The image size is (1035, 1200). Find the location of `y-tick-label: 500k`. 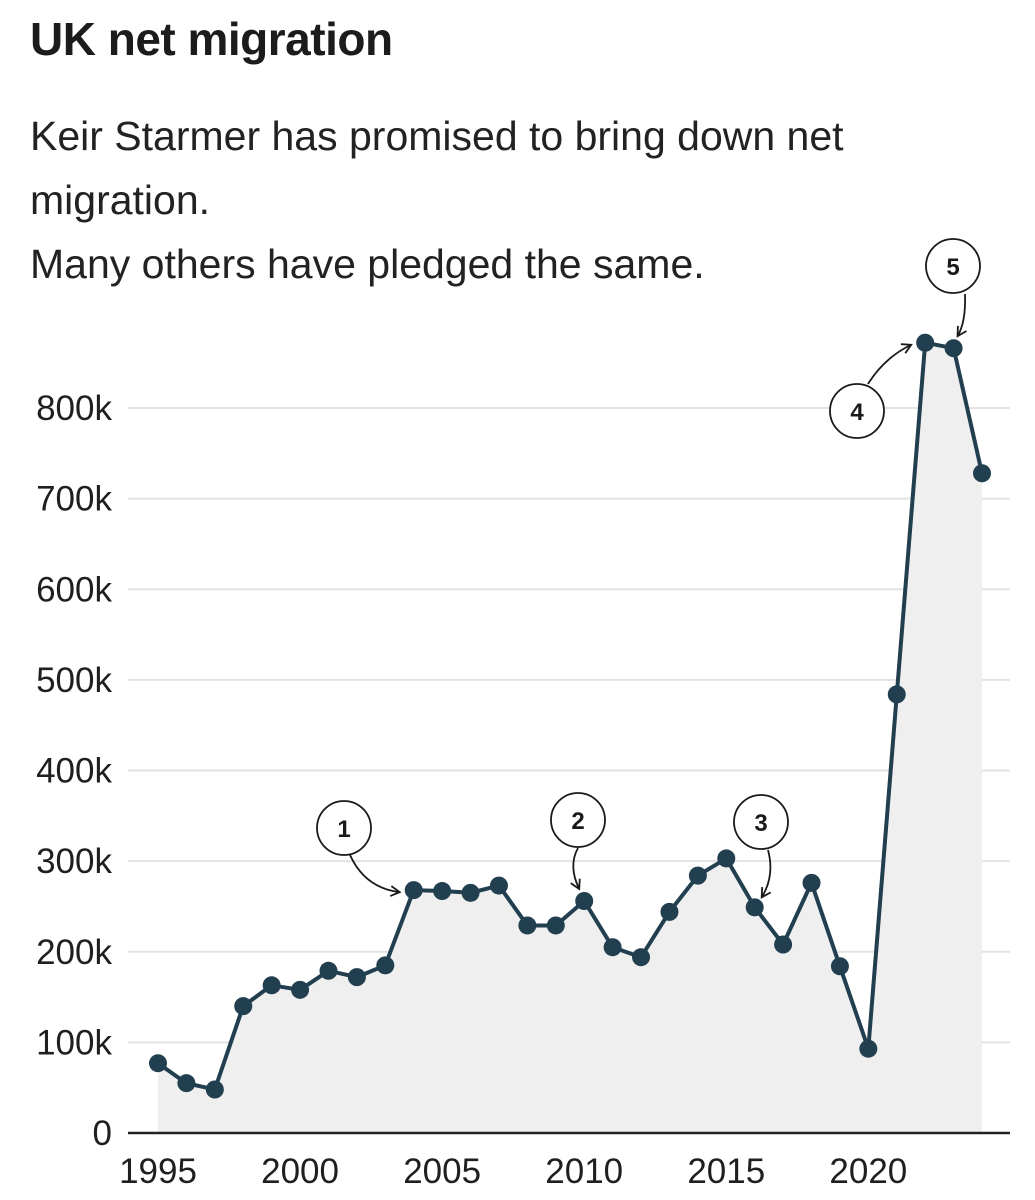

y-tick-label: 500k is located at coordinates (74, 680).